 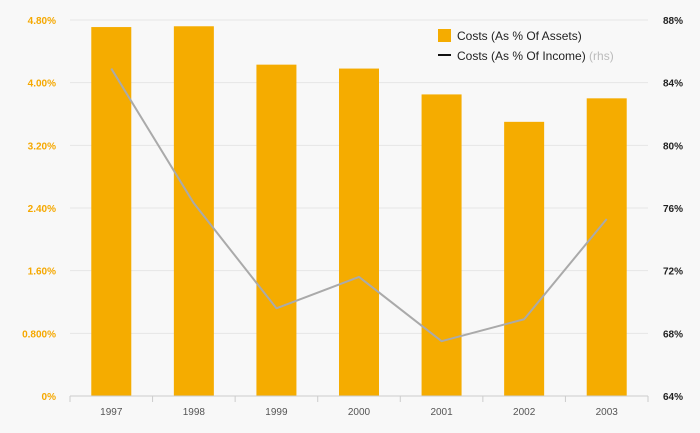 I want to click on x-tick-label: 1997, so click(x=111, y=412).